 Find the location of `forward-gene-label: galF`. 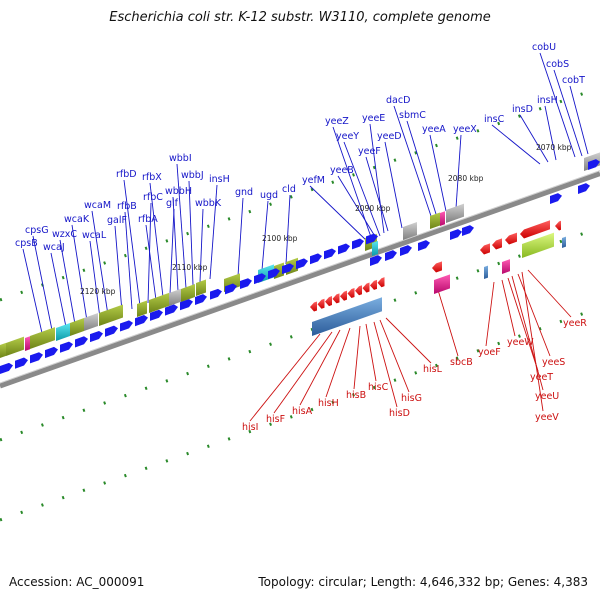

forward-gene-label: galF is located at coordinates (117, 220).